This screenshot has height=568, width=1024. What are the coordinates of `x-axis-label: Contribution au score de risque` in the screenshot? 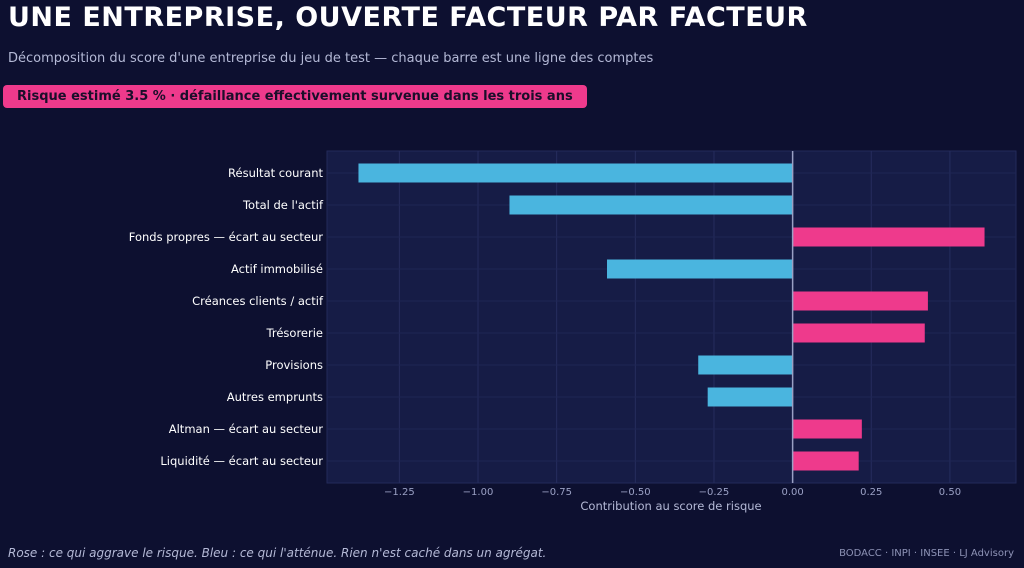 It's located at (670, 506).